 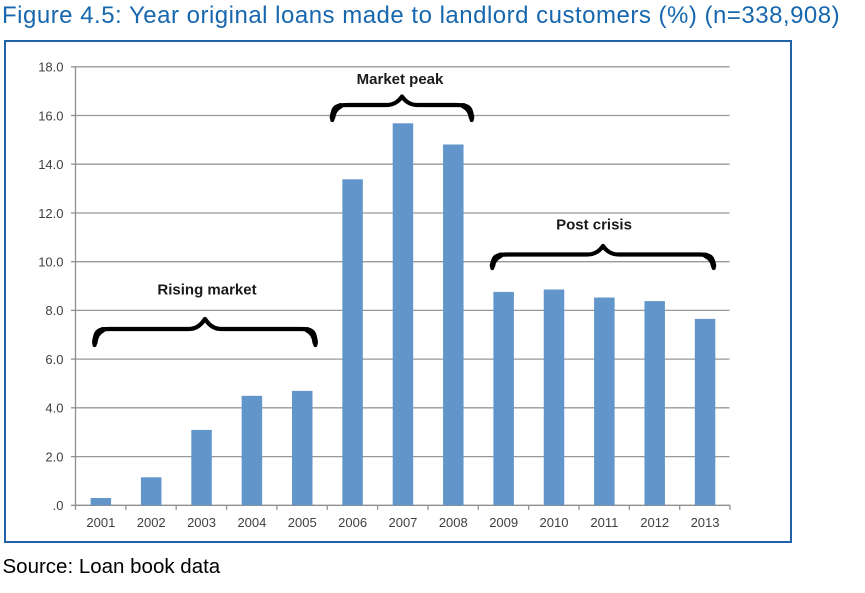 What do you see at coordinates (705, 522) in the screenshot?
I see `svg-text: 2013` at bounding box center [705, 522].